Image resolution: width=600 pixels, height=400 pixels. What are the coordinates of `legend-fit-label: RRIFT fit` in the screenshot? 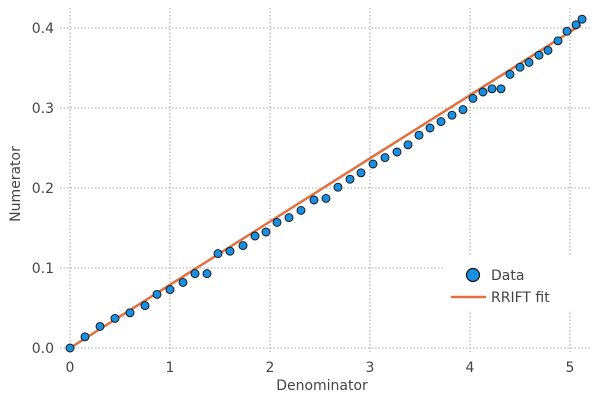 It's located at (520, 298).